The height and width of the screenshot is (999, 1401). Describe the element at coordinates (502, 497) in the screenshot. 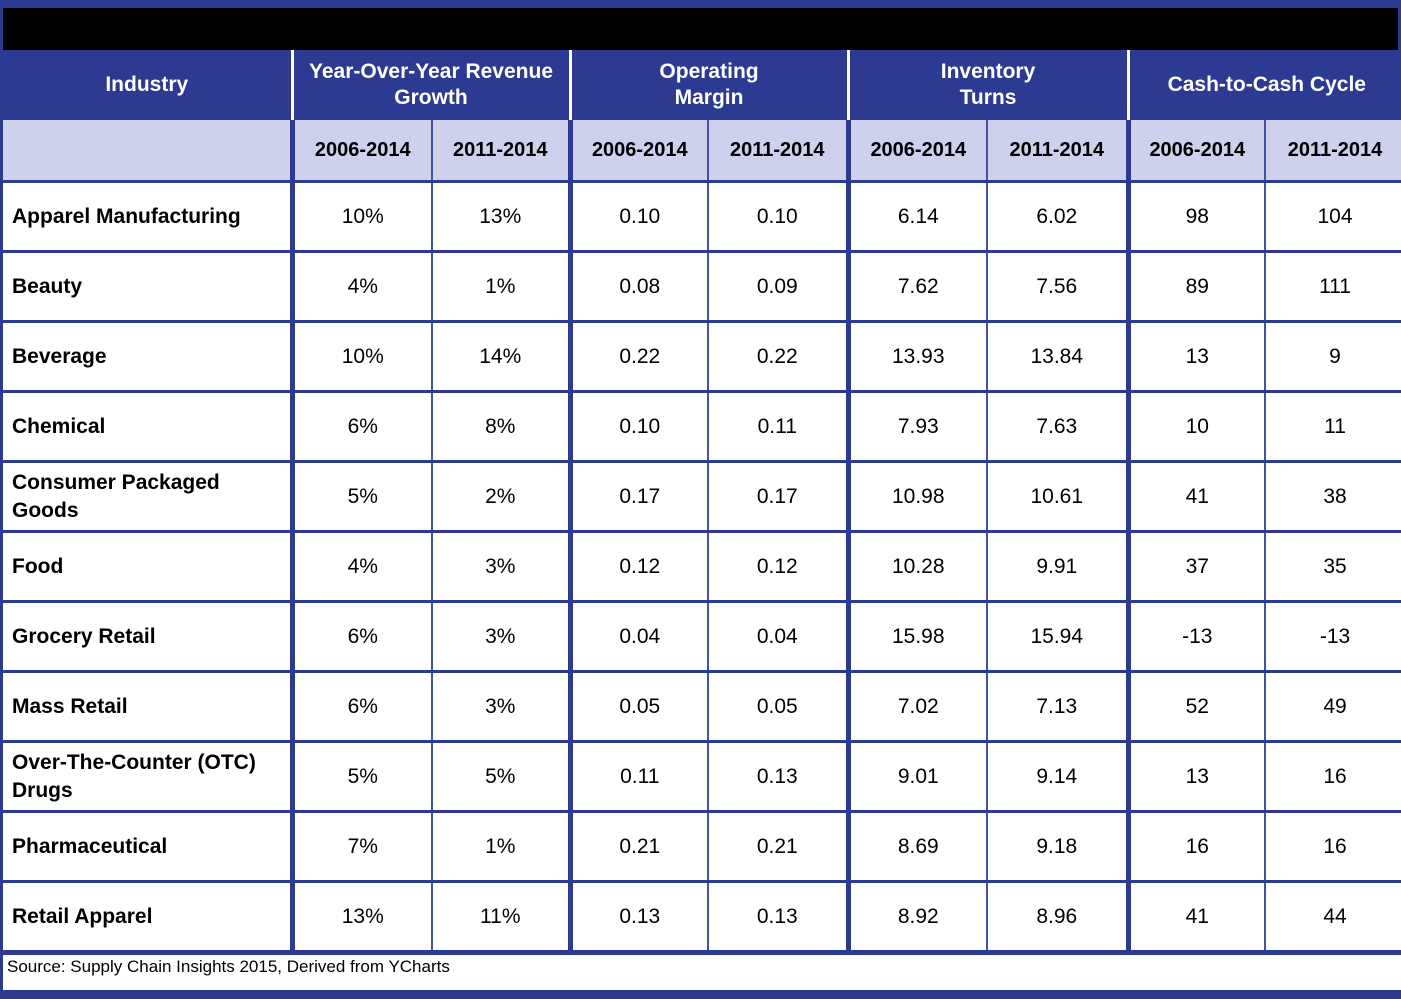

I see `value-cell: 2%` at that location.